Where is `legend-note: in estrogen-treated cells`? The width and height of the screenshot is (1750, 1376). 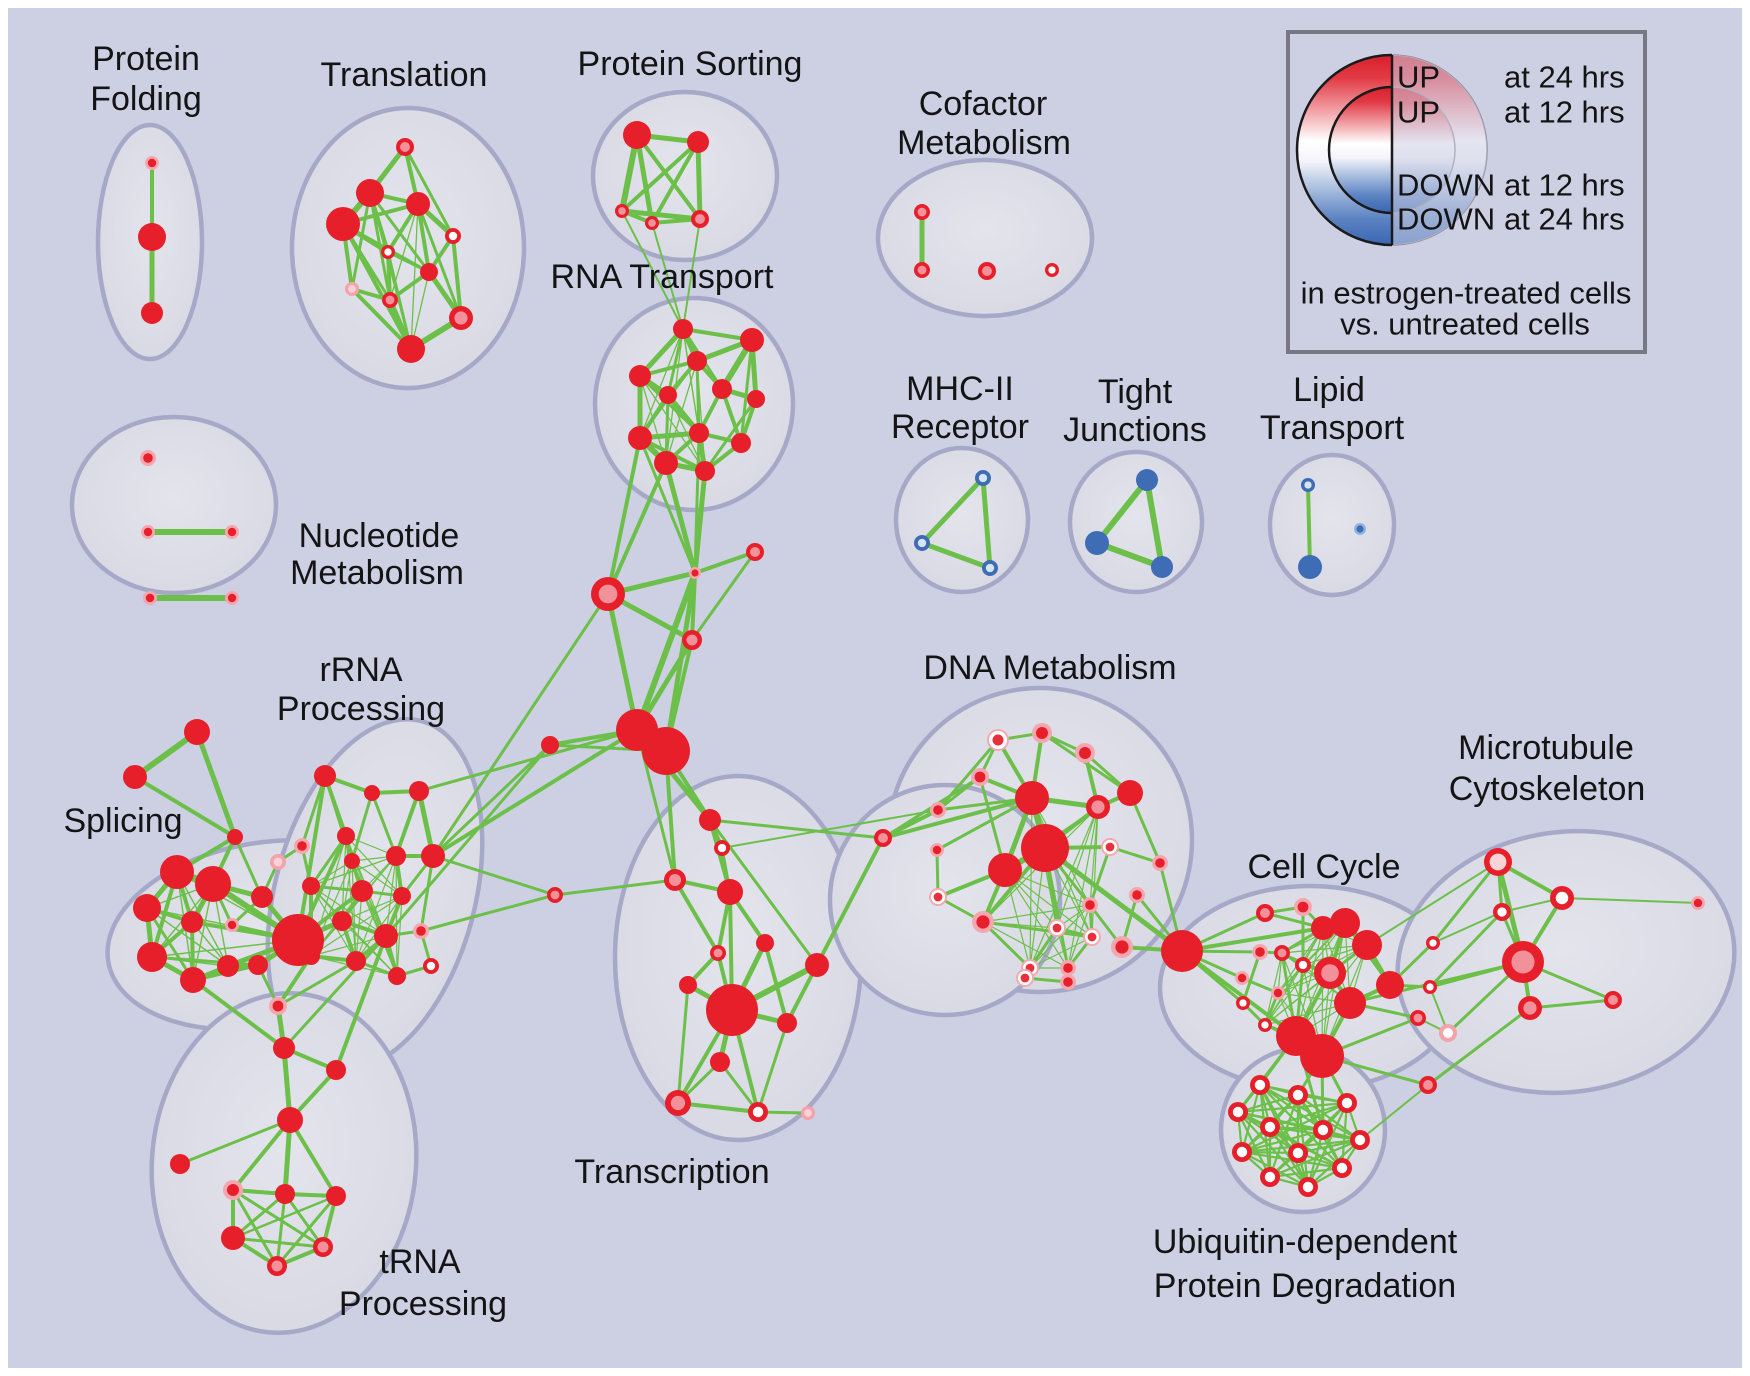
legend-note: in estrogen-treated cells is located at coordinates (1466, 293).